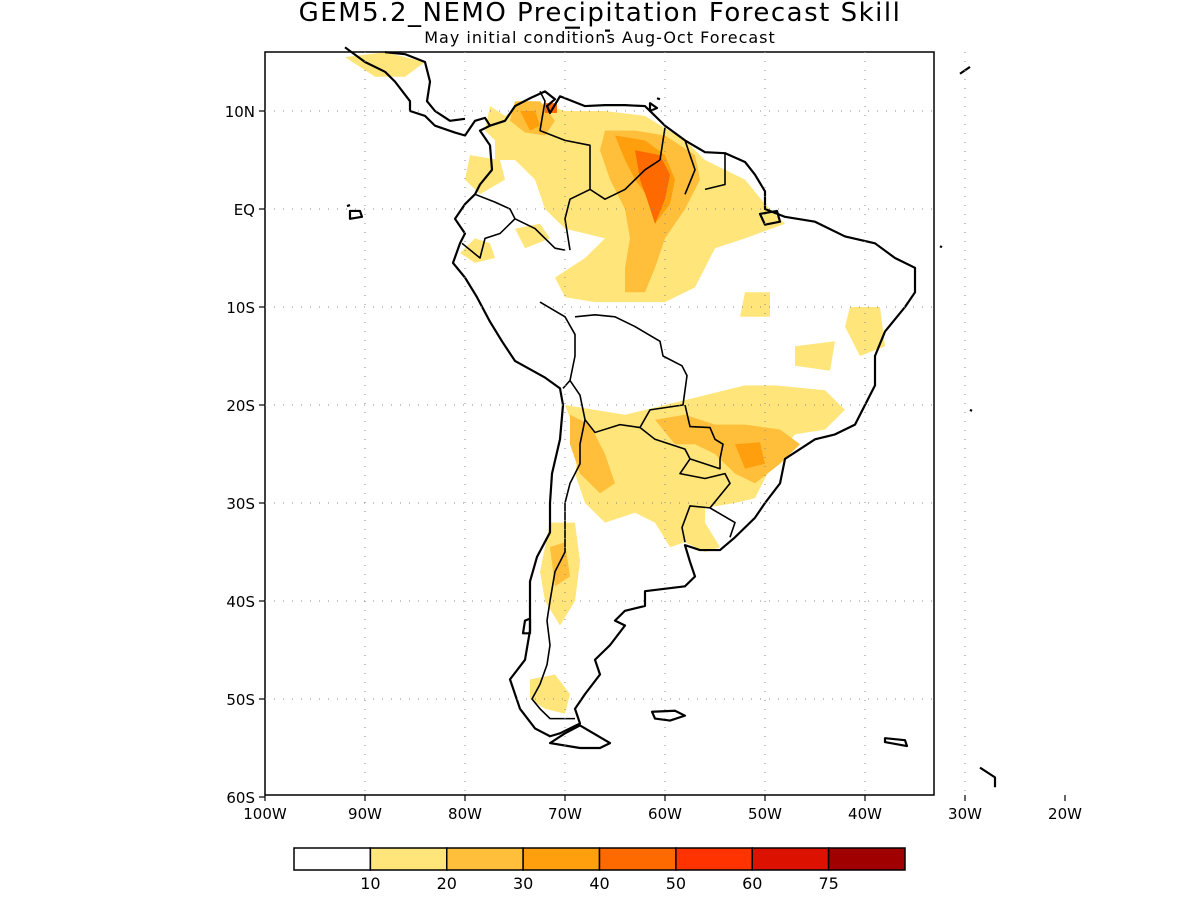 This screenshot has width=1200, height=900. Describe the element at coordinates (896, 742) in the screenshot. I see `south-georgia` at that location.